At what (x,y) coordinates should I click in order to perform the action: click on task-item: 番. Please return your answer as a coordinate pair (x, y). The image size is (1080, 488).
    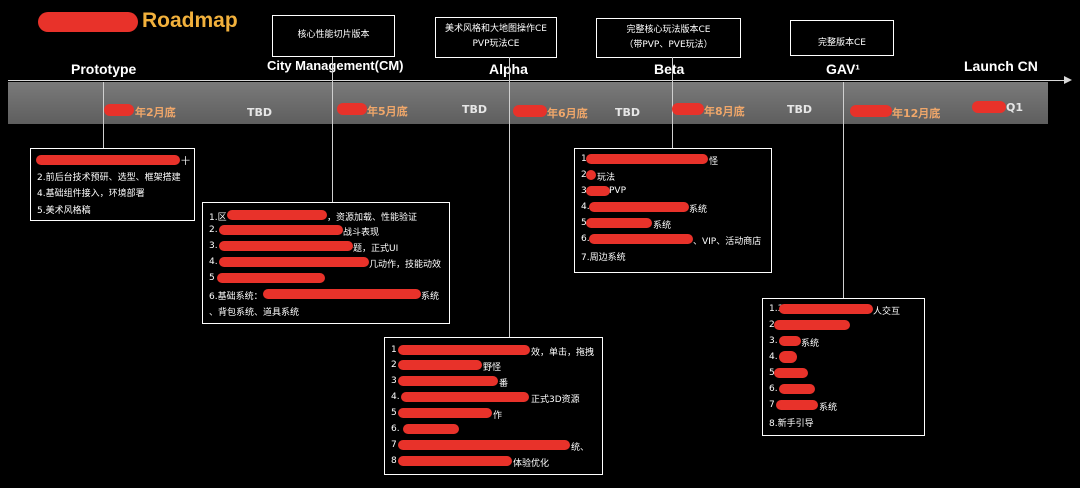
    Looking at the image, I should click on (504, 384).